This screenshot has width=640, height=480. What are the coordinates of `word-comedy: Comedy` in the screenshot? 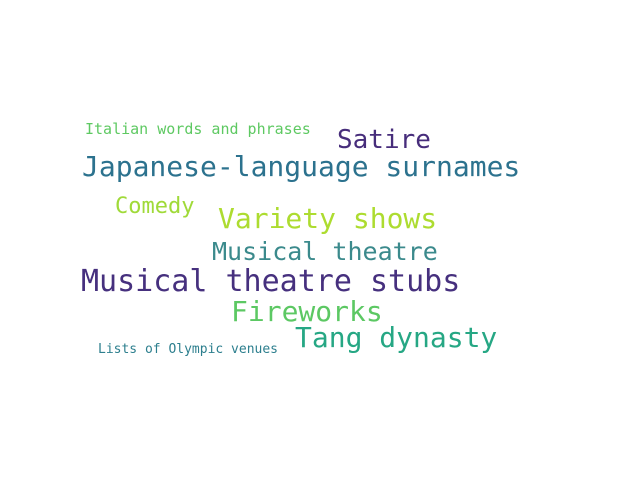 It's located at (155, 206).